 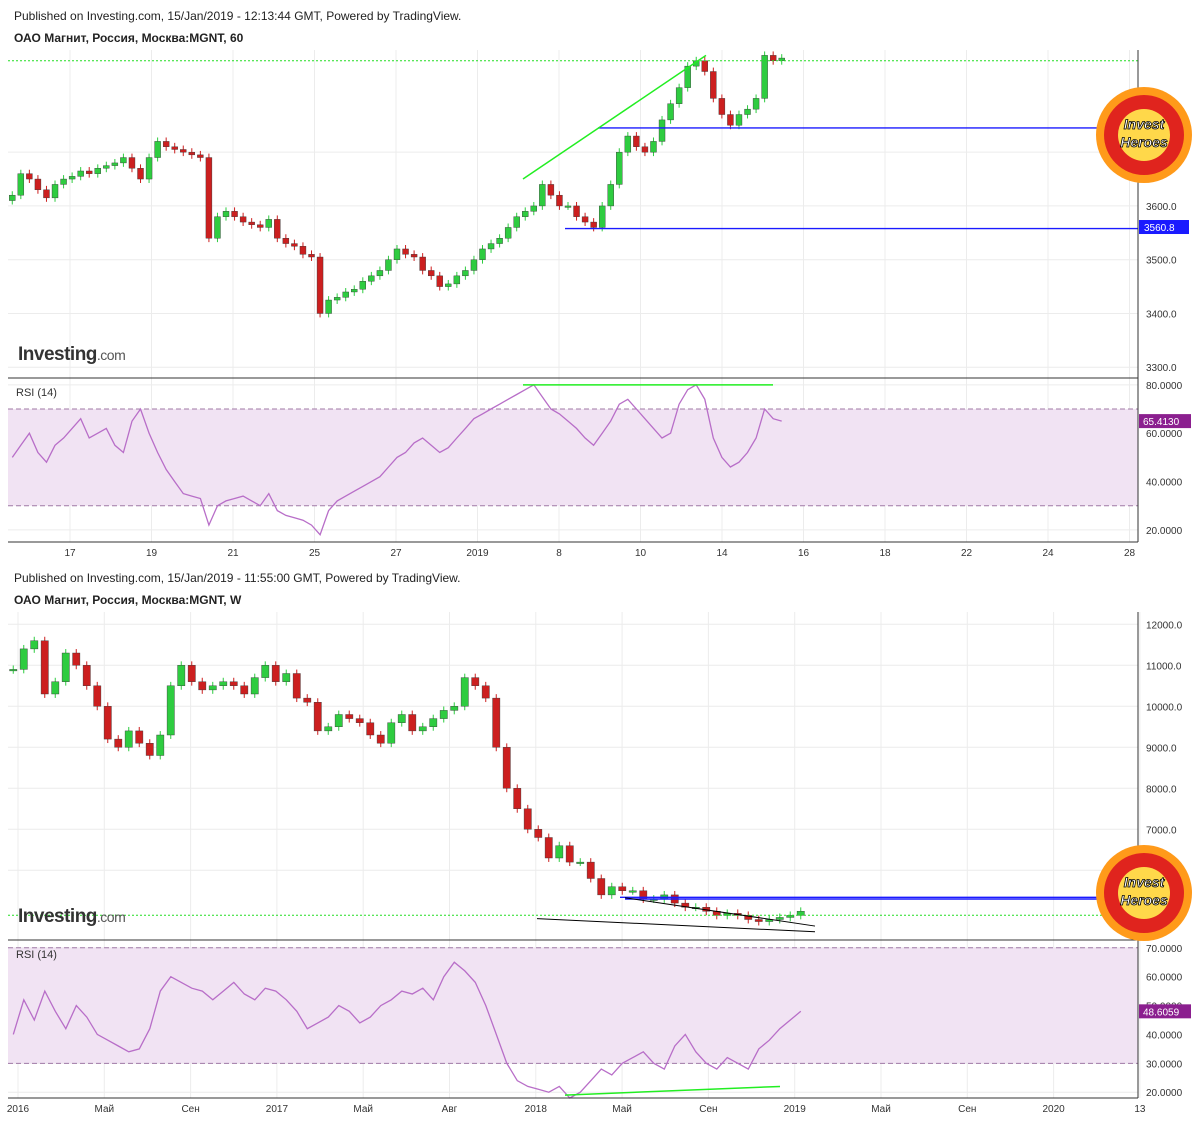 I want to click on x-tick-label: 2017, so click(x=277, y=1109).